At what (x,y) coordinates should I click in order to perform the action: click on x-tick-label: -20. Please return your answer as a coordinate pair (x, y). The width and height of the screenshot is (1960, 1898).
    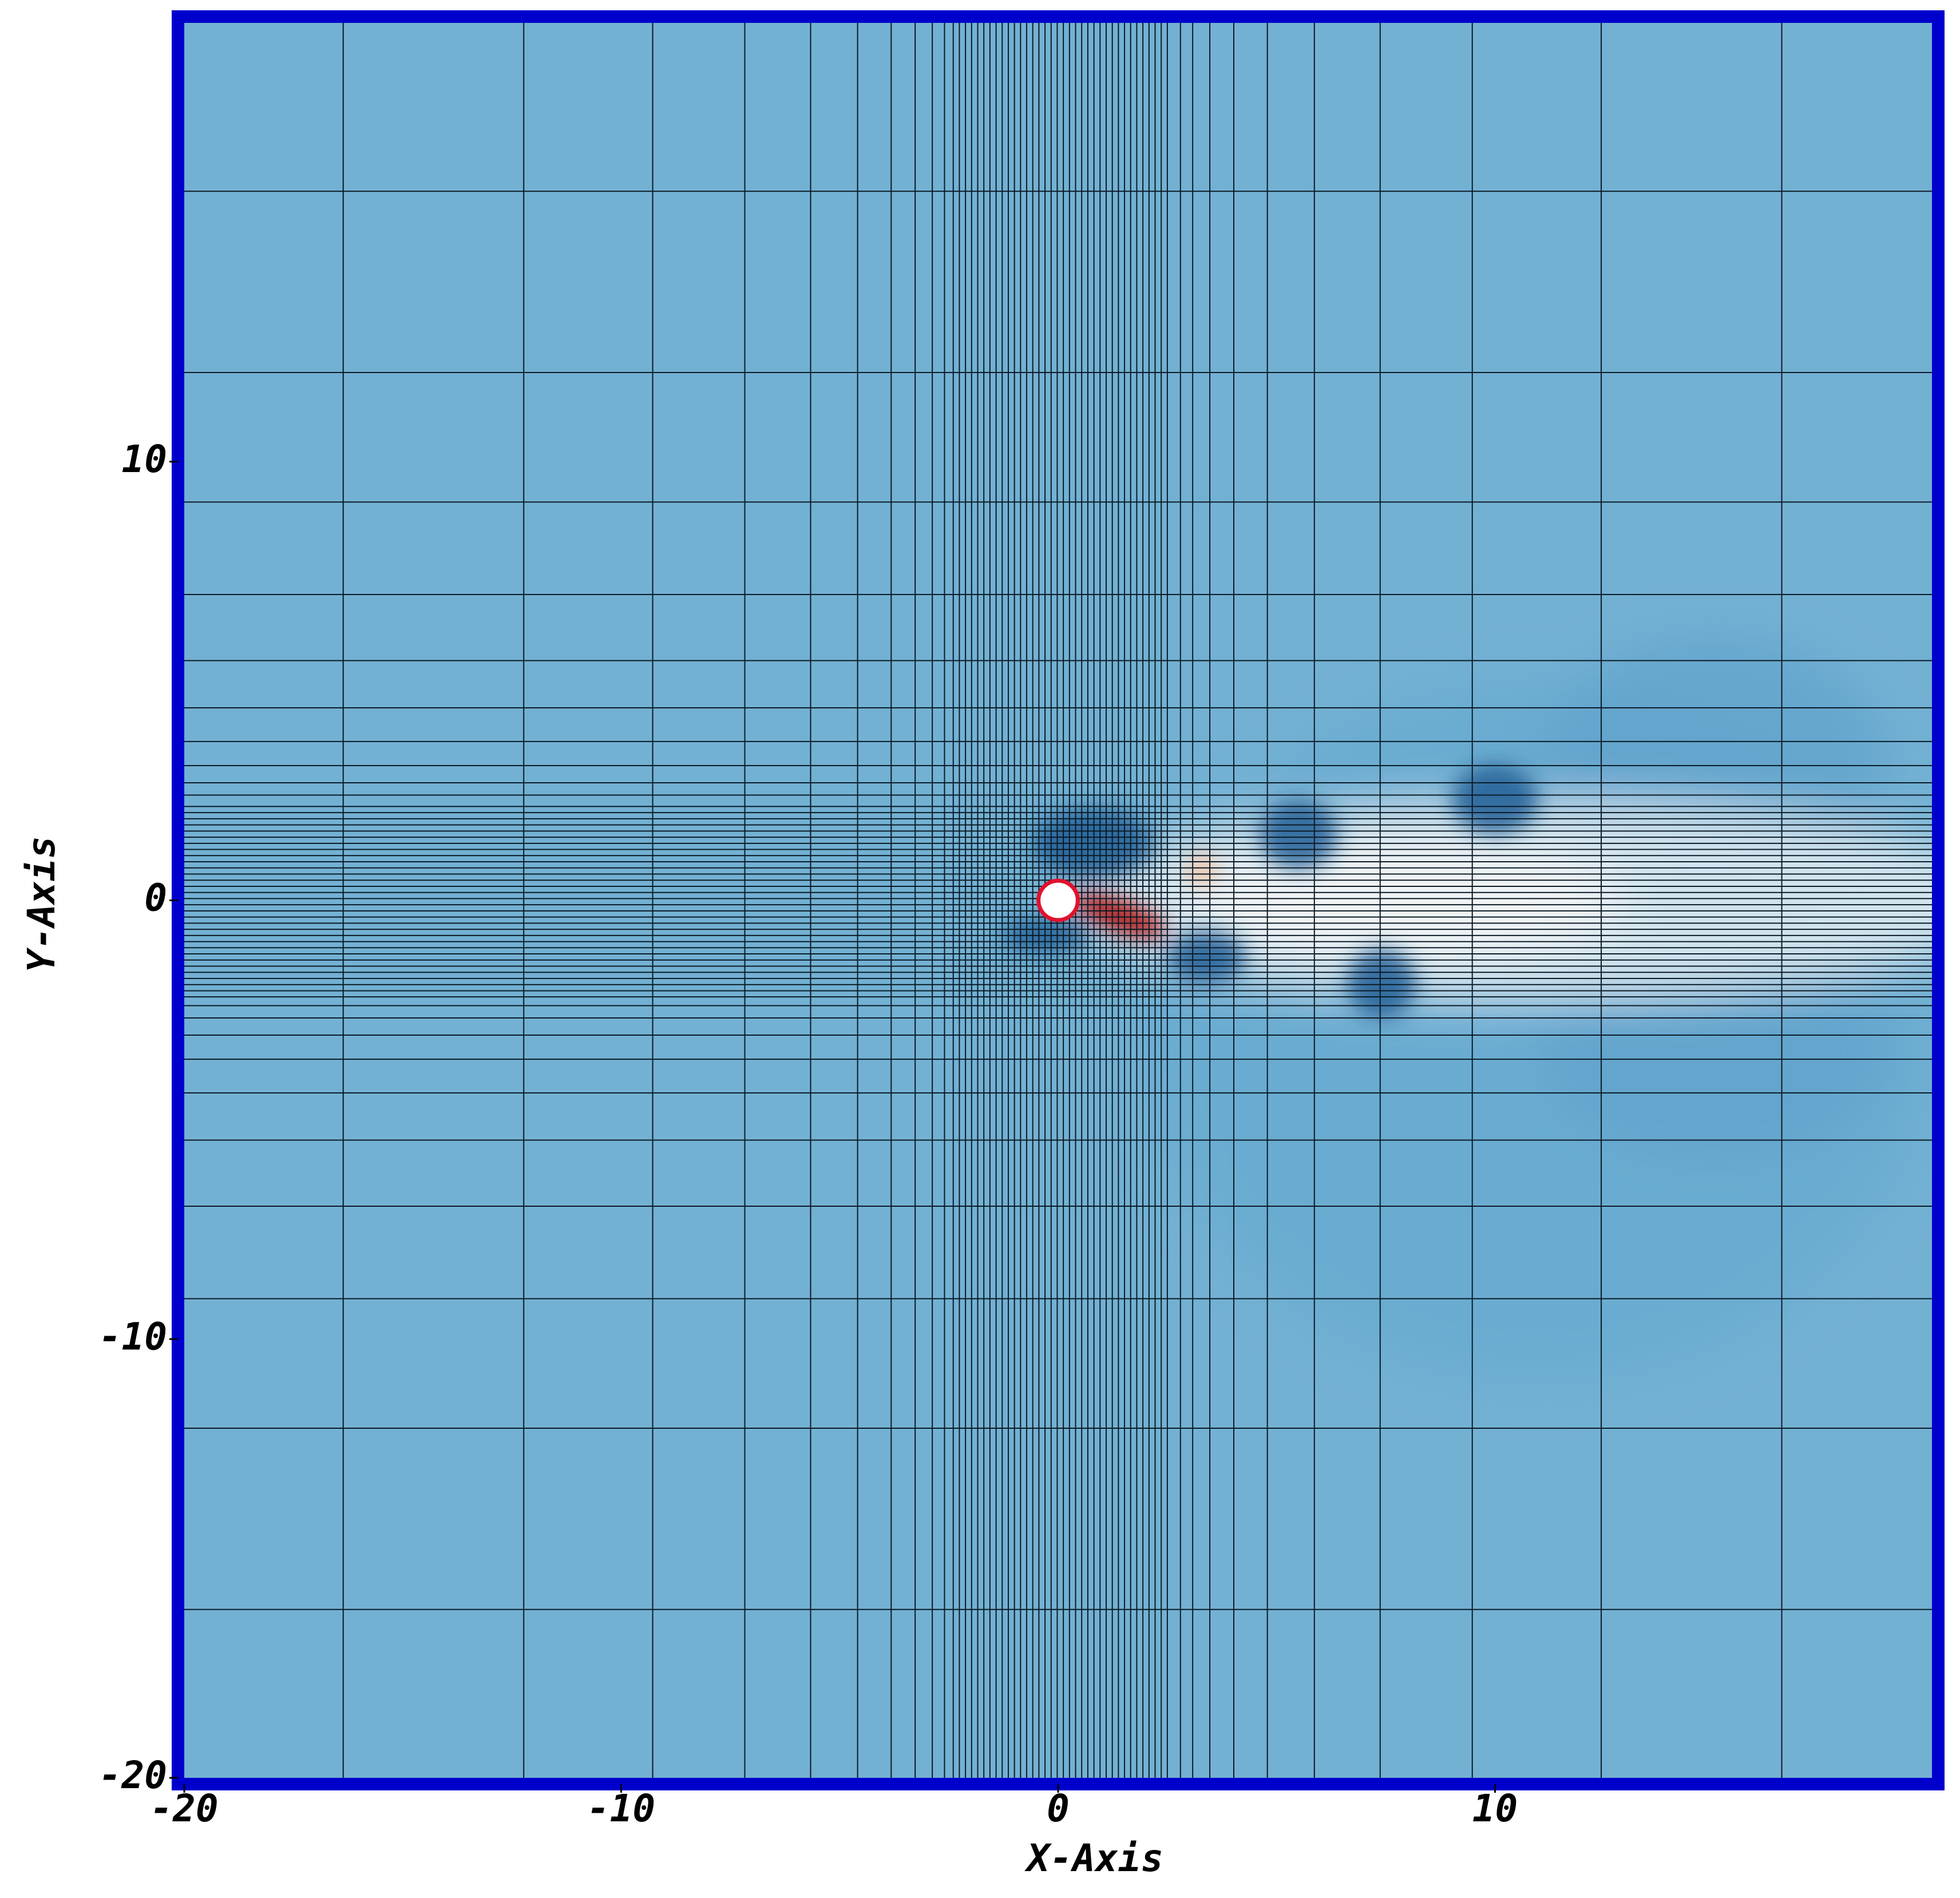
    Looking at the image, I should click on (184, 1808).